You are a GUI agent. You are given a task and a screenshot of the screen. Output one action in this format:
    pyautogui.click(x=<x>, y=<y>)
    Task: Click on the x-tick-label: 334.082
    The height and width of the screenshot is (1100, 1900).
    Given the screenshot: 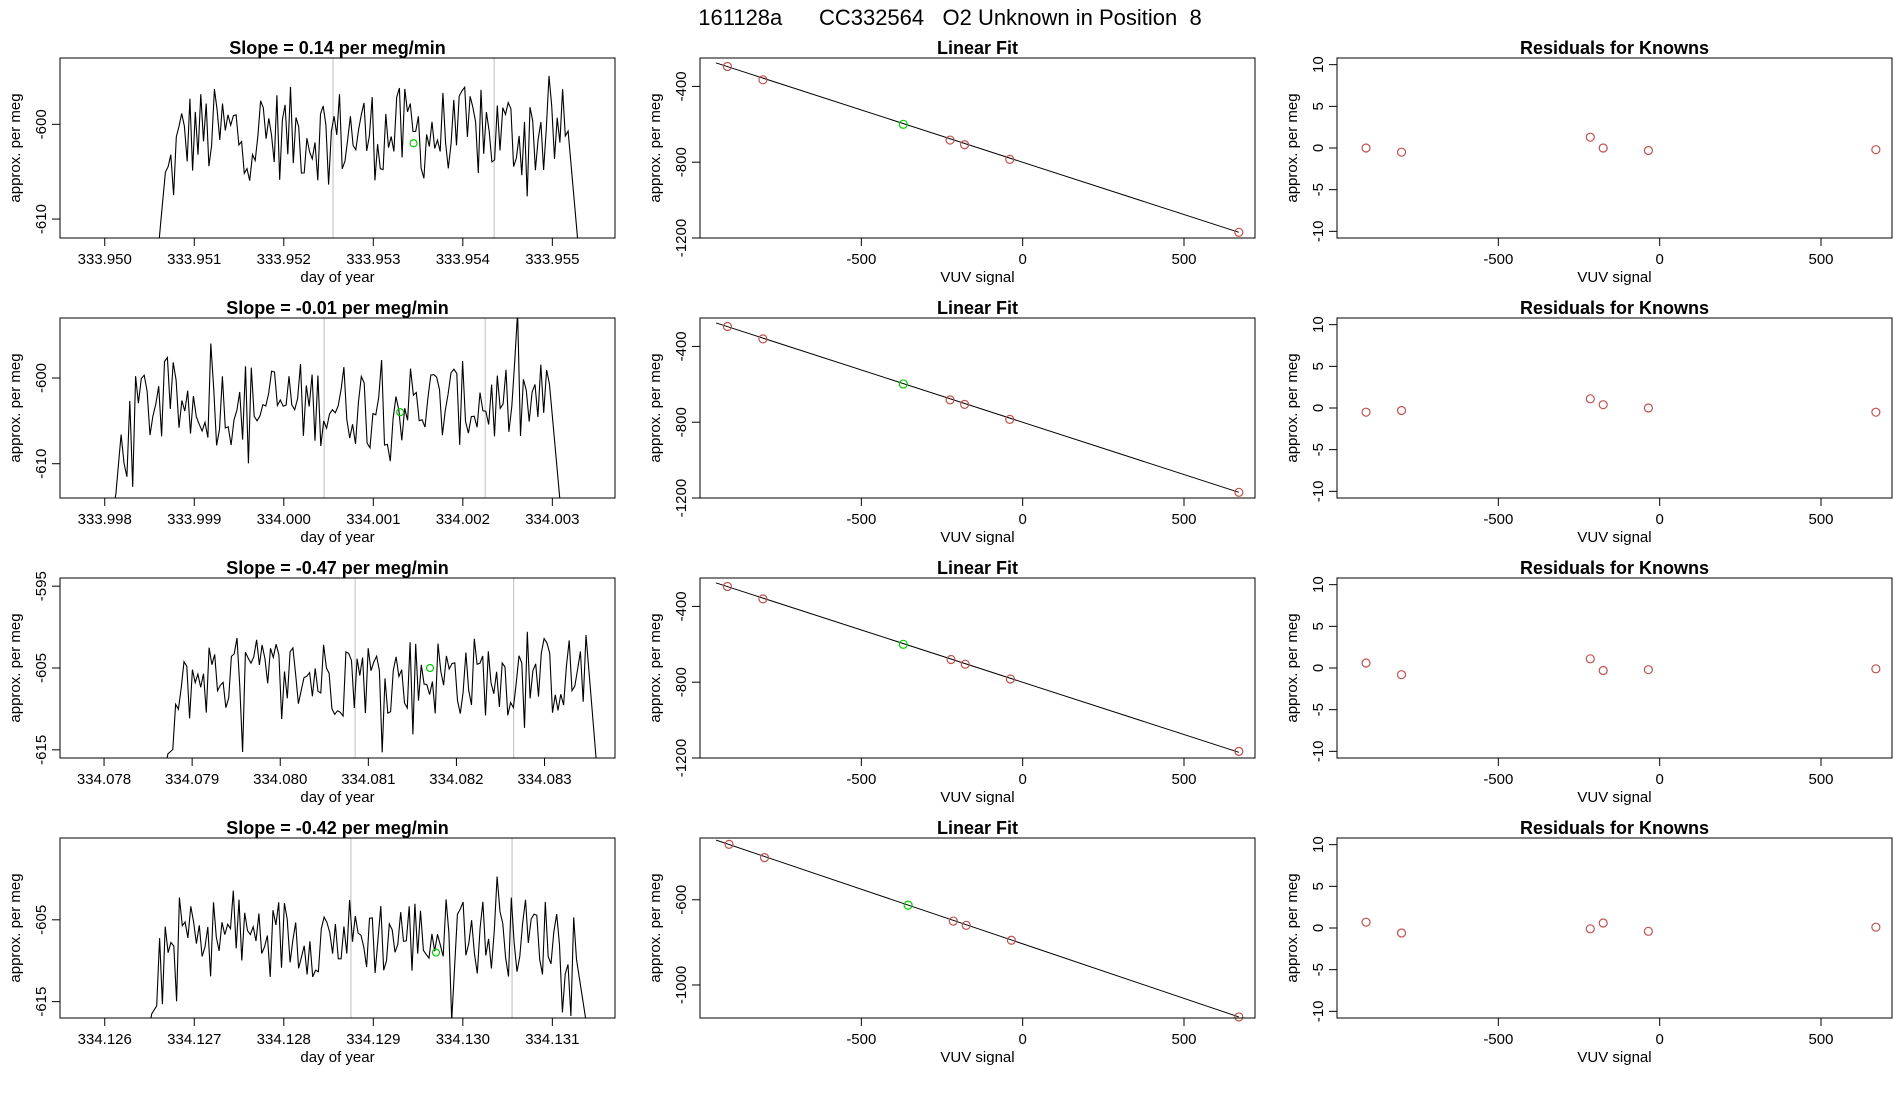 What is the action you would take?
    pyautogui.click(x=456, y=779)
    